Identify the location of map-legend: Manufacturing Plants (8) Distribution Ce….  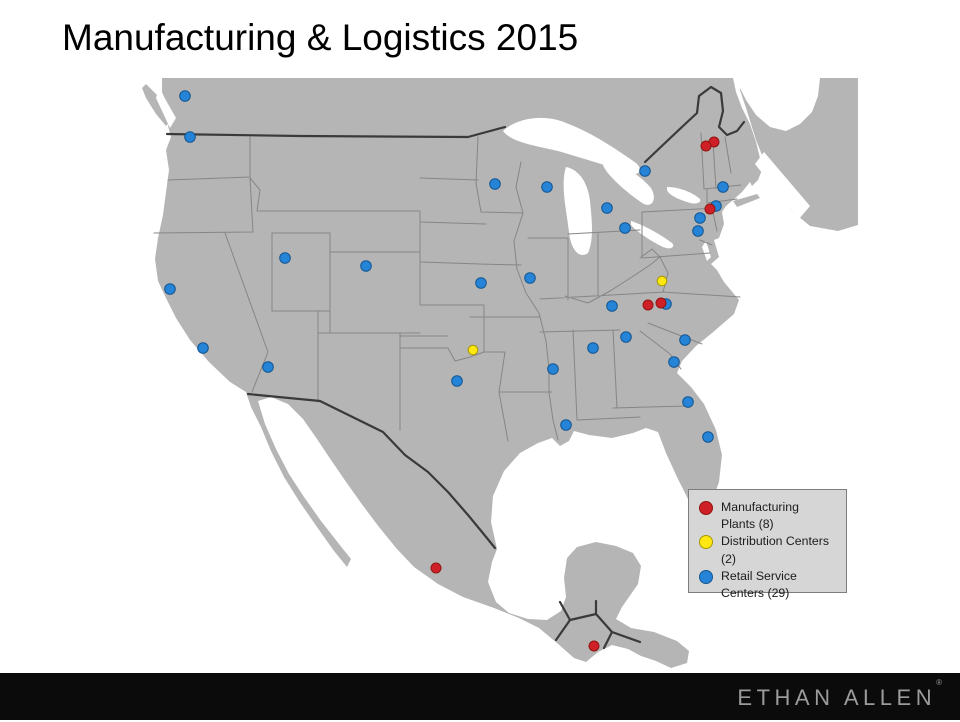
(767, 544).